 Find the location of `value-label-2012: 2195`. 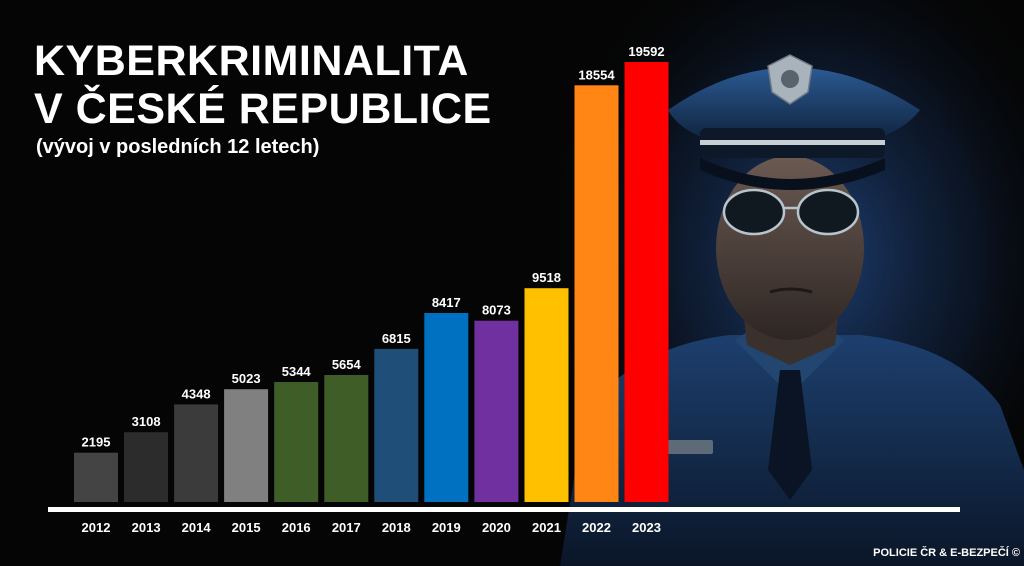

value-label-2012: 2195 is located at coordinates (96, 442).